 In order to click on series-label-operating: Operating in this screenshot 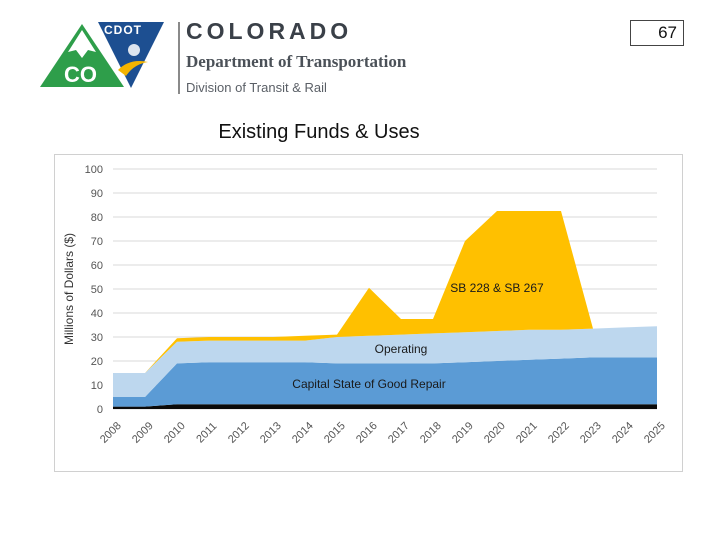, I will do `click(401, 349)`.